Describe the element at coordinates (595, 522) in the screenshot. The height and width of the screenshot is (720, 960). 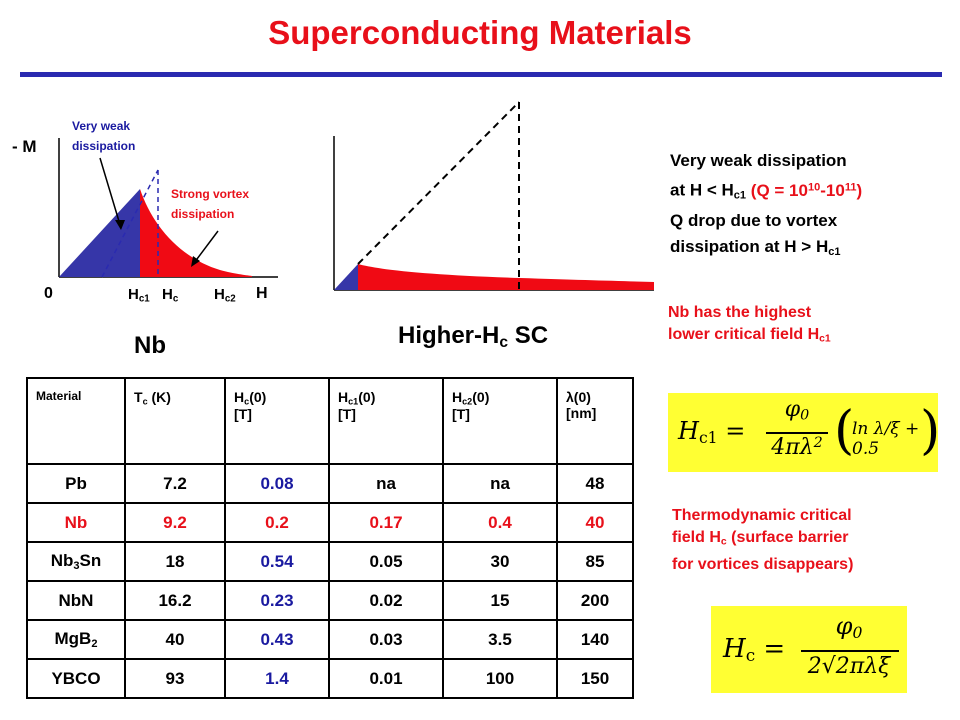
I see `lambda-cell: 40` at that location.